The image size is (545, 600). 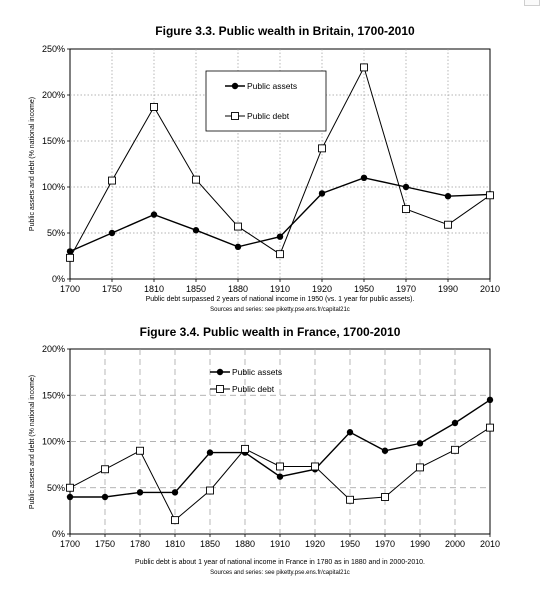 What do you see at coordinates (532, 3) in the screenshot?
I see `window-corner-mark` at bounding box center [532, 3].